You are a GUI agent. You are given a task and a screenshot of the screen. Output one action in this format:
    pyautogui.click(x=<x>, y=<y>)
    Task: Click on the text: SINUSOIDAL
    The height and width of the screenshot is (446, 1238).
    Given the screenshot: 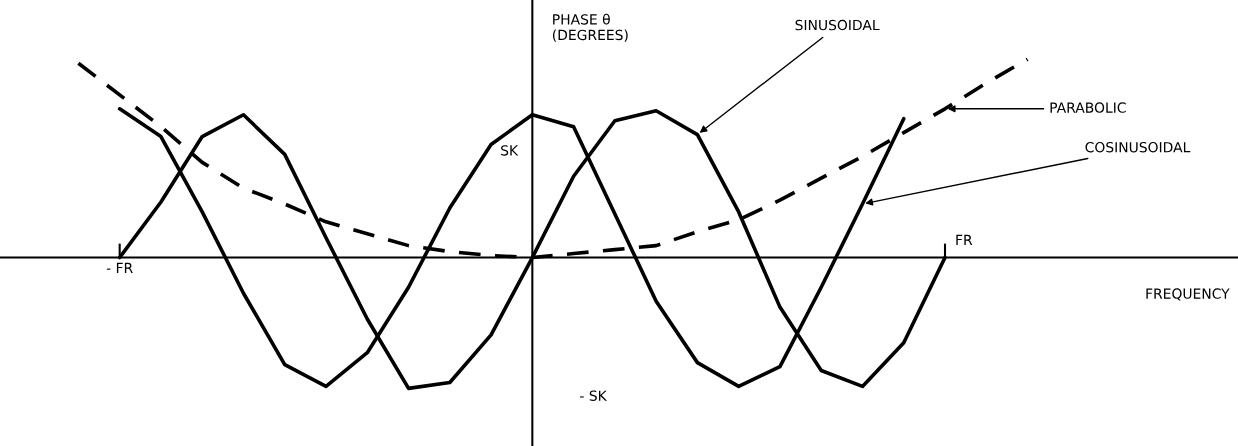 What is the action you would take?
    pyautogui.click(x=837, y=25)
    